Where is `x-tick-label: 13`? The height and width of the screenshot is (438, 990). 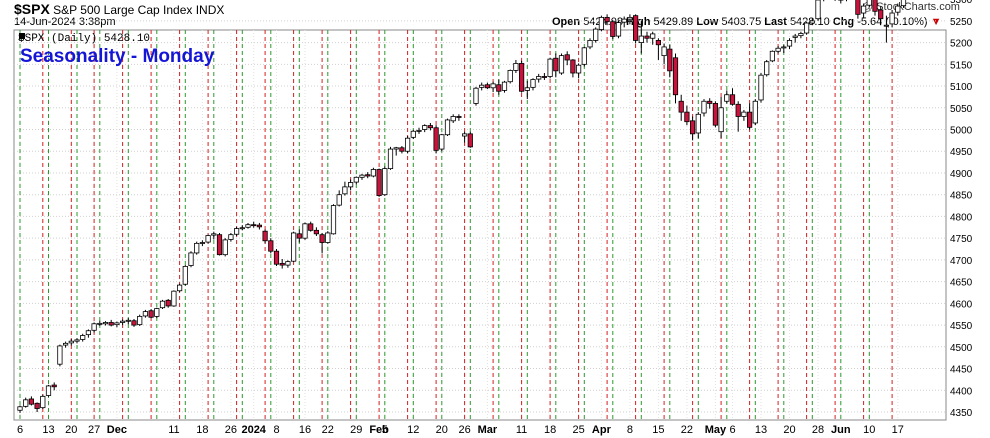
x-tick-label: 13 is located at coordinates (761, 430).